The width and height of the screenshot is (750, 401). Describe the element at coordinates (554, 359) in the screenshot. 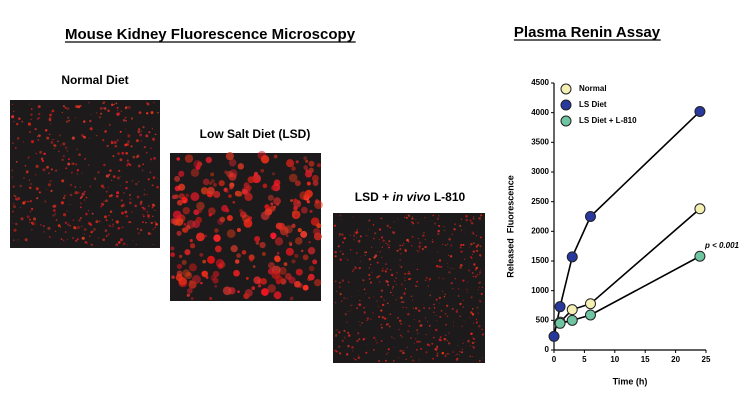

I see `x-tick-label: 0` at that location.